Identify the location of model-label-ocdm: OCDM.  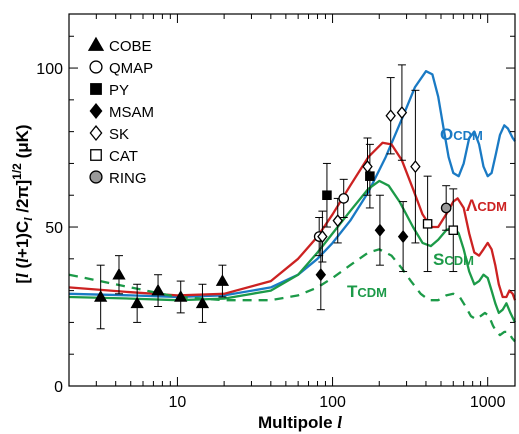
(461, 134).